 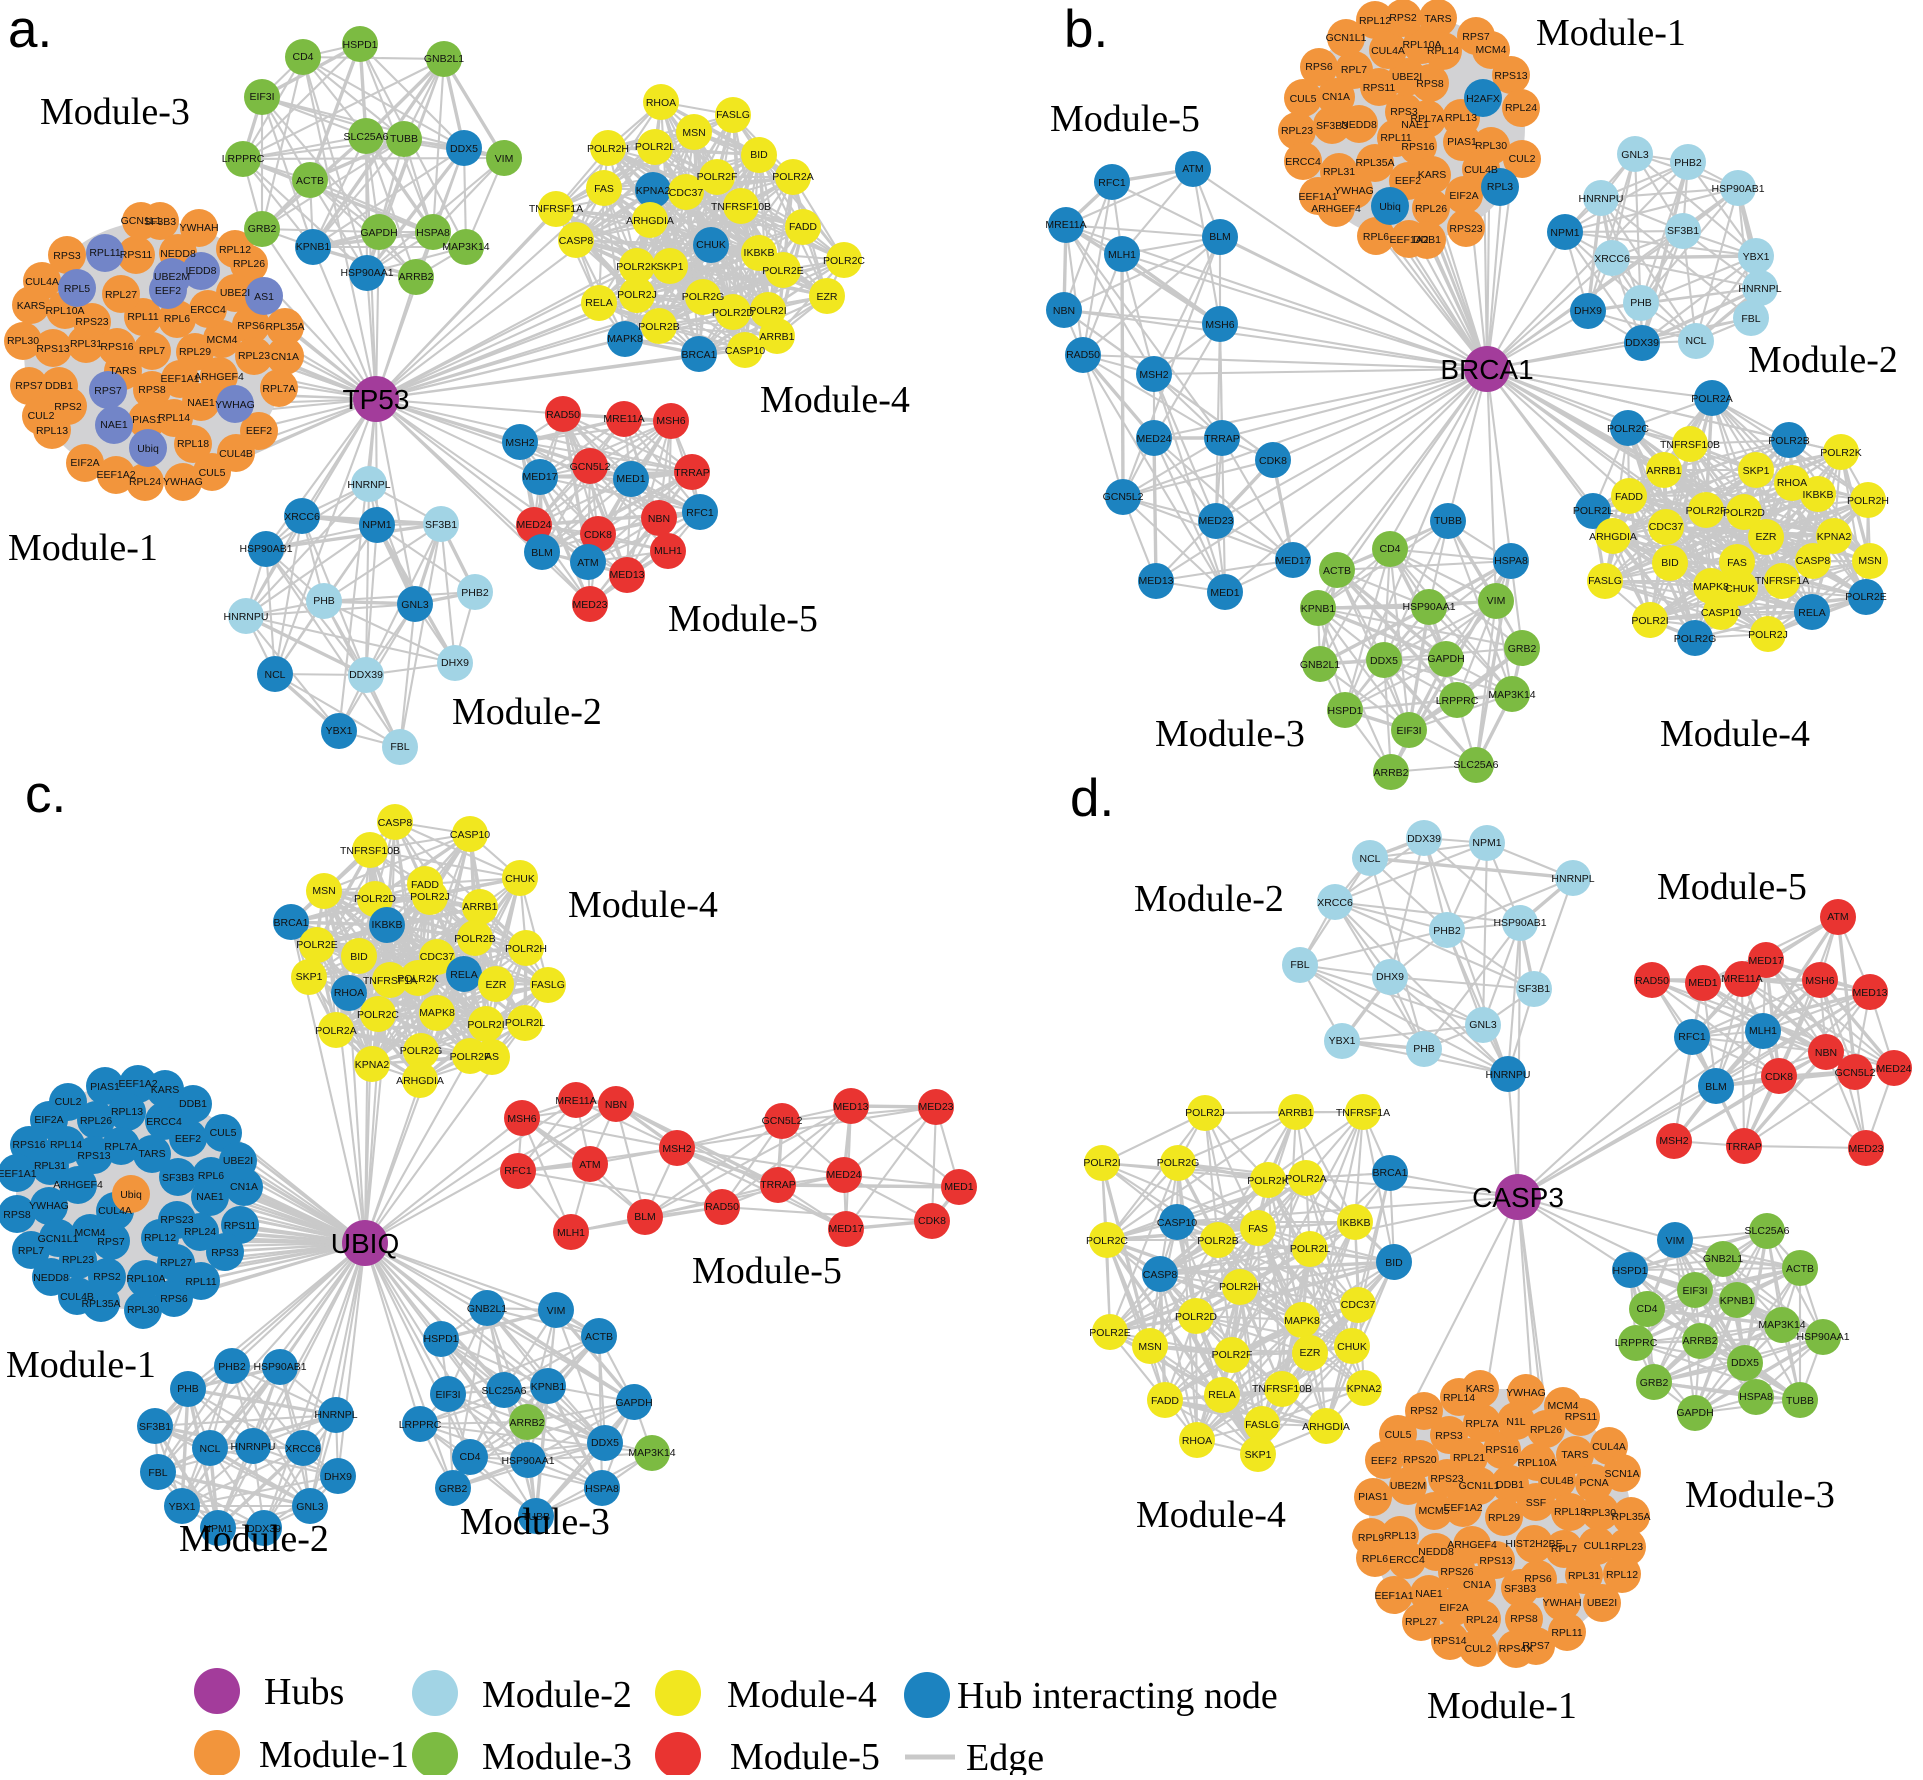 I want to click on svg-text: SF3B1, so click(x=155, y=1427).